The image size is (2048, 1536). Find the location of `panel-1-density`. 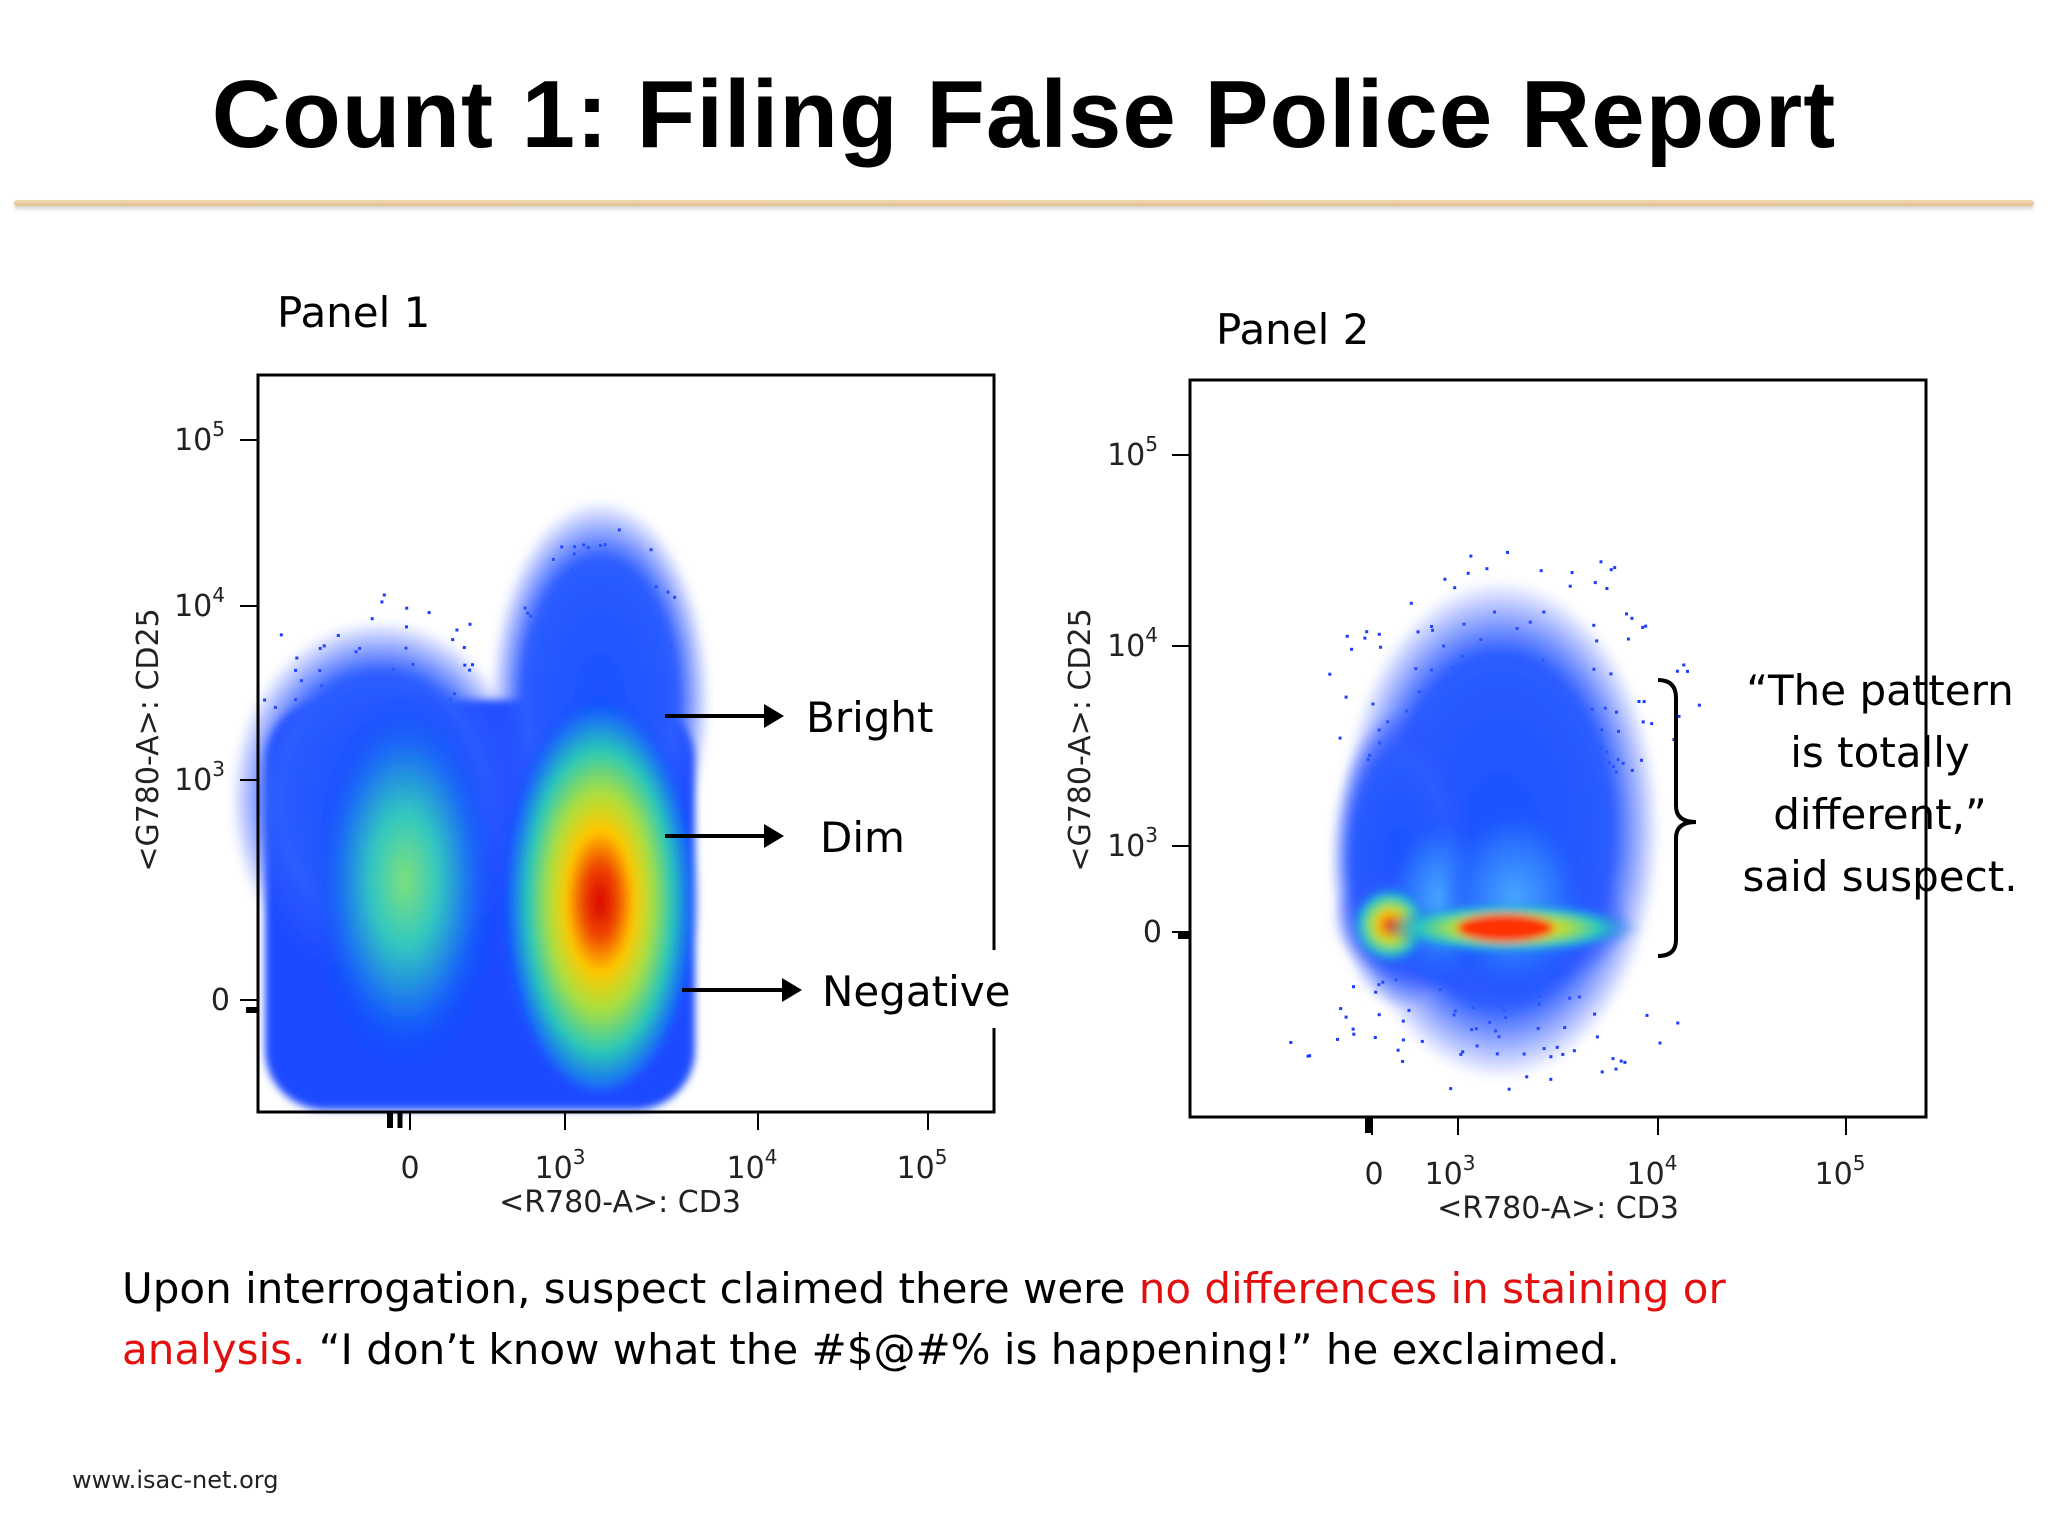

panel-1-density is located at coordinates (470, 805).